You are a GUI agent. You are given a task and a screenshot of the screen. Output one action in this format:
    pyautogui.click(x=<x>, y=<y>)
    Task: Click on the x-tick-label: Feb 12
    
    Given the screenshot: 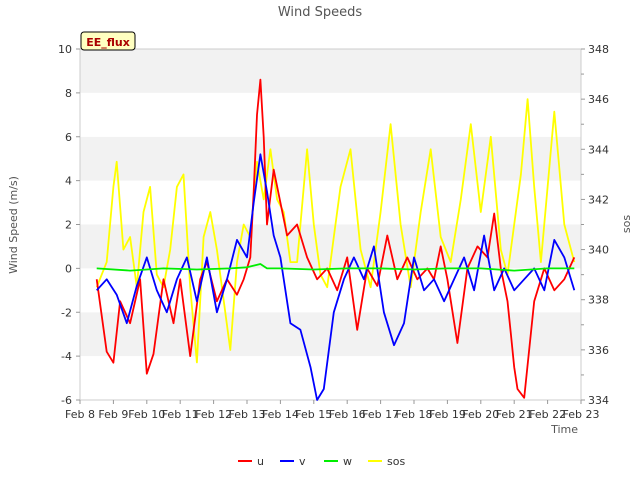 What is the action you would take?
    pyautogui.click(x=213, y=414)
    